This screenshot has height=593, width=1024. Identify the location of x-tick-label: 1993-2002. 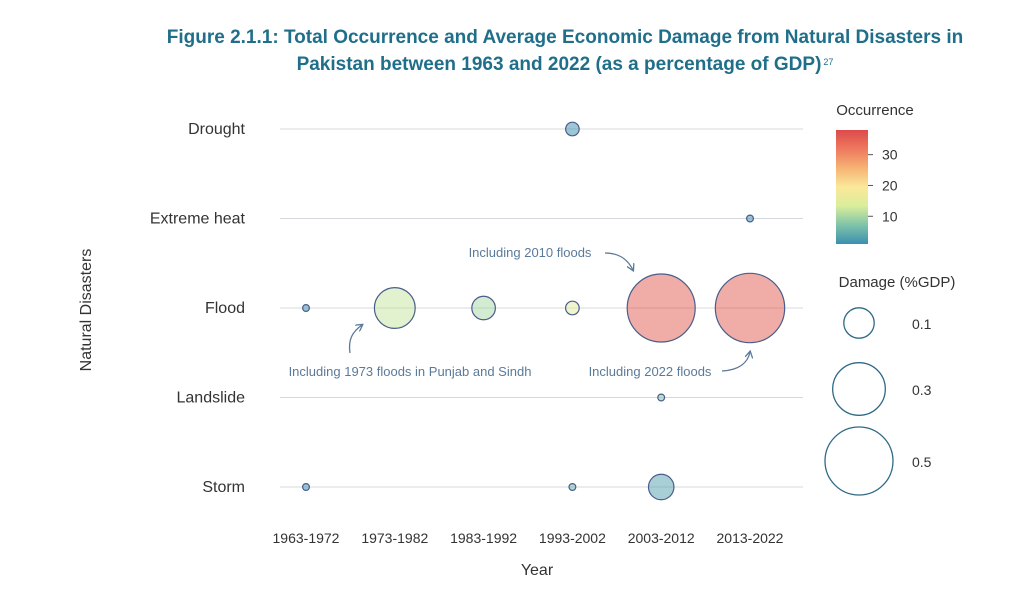
(572, 538).